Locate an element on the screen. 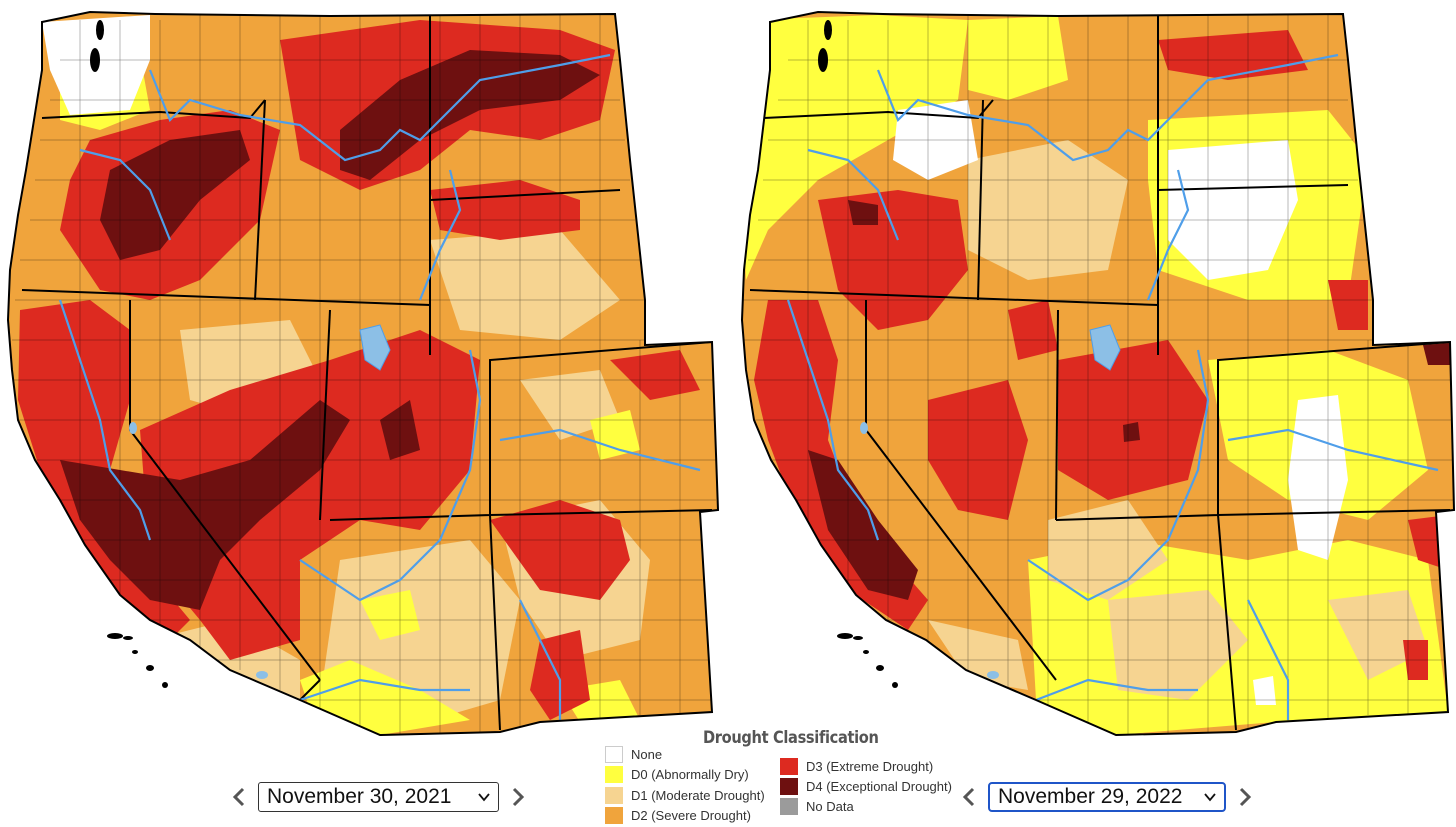  legend-swatch-d4 is located at coordinates (789, 786).